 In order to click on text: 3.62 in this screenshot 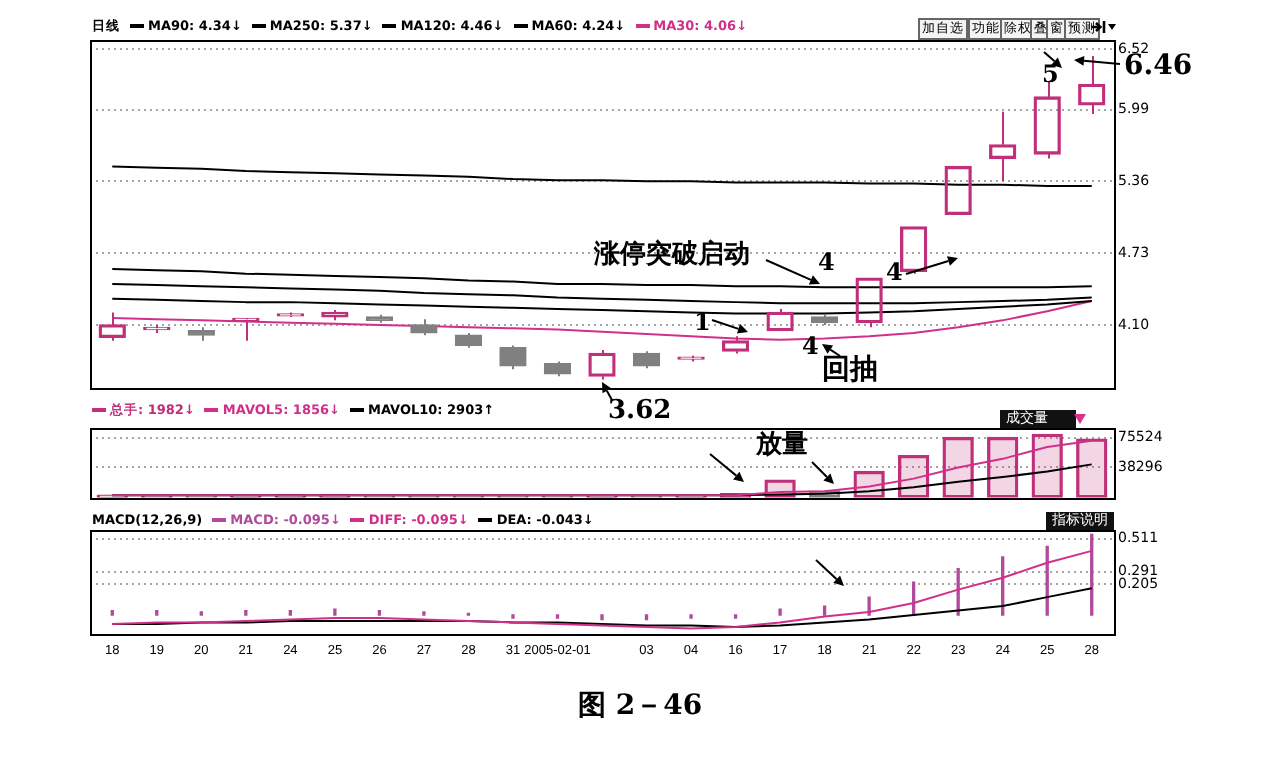, I will do `click(640, 411)`.